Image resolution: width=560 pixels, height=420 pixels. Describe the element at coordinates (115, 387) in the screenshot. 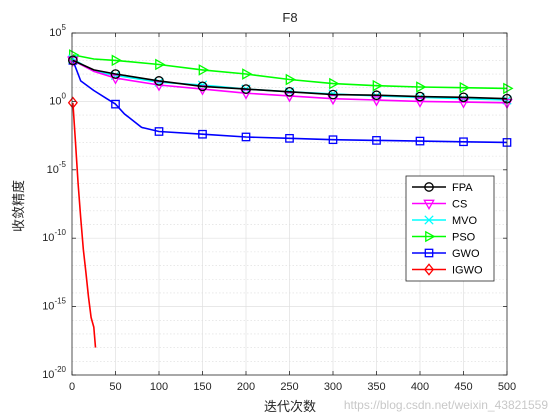

I see `x-tick-label: 50` at that location.